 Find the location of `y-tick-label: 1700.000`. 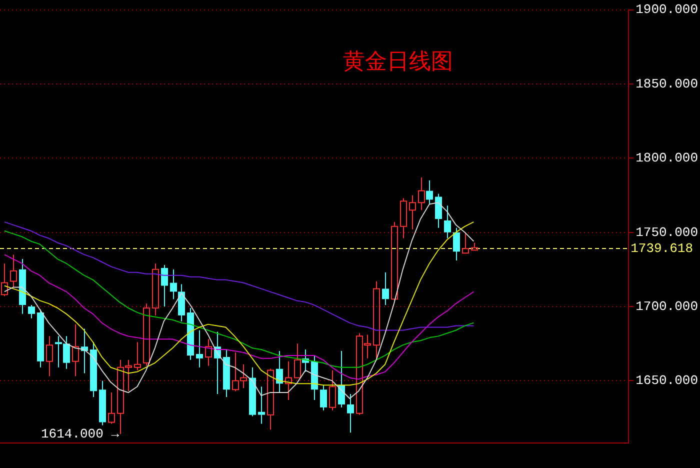

y-tick-label: 1700.000 is located at coordinates (667, 306).